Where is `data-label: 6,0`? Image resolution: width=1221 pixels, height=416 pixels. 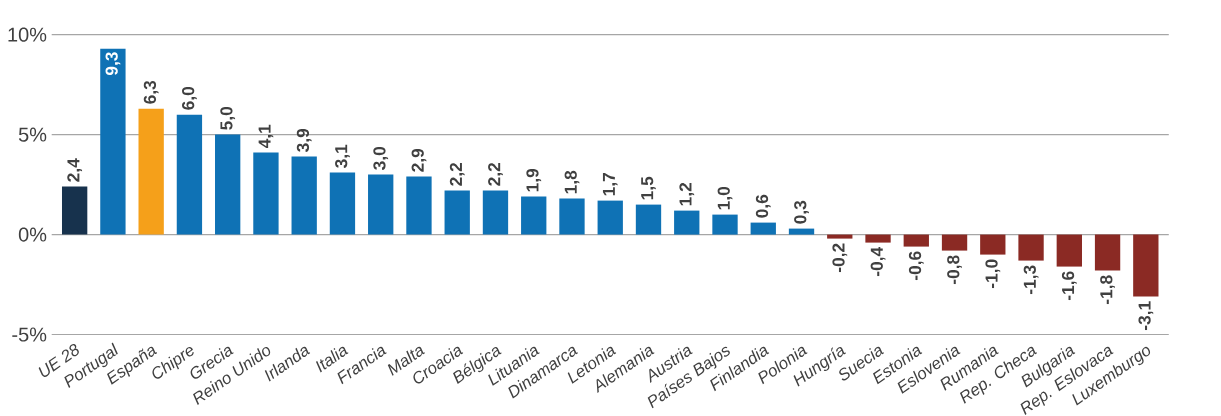
data-label: 6,0 is located at coordinates (189, 98).